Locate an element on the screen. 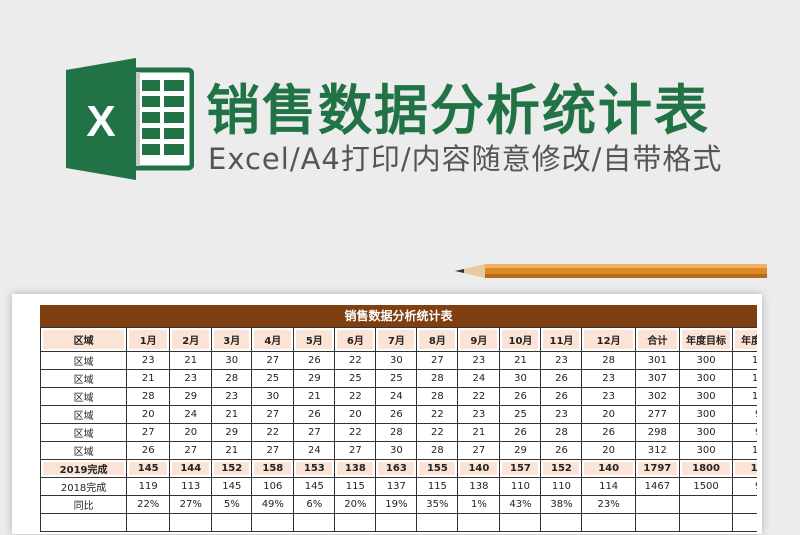  table-cell: 301 is located at coordinates (657, 360).